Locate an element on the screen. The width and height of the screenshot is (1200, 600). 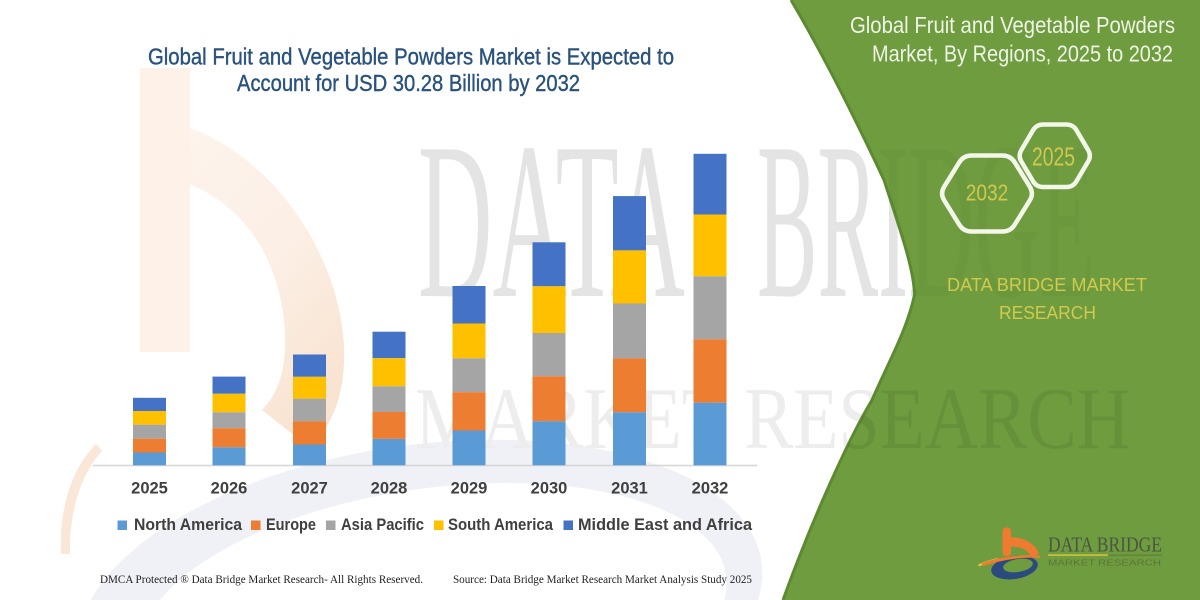
svg-text: Asia Pacific is located at coordinates (382, 525).